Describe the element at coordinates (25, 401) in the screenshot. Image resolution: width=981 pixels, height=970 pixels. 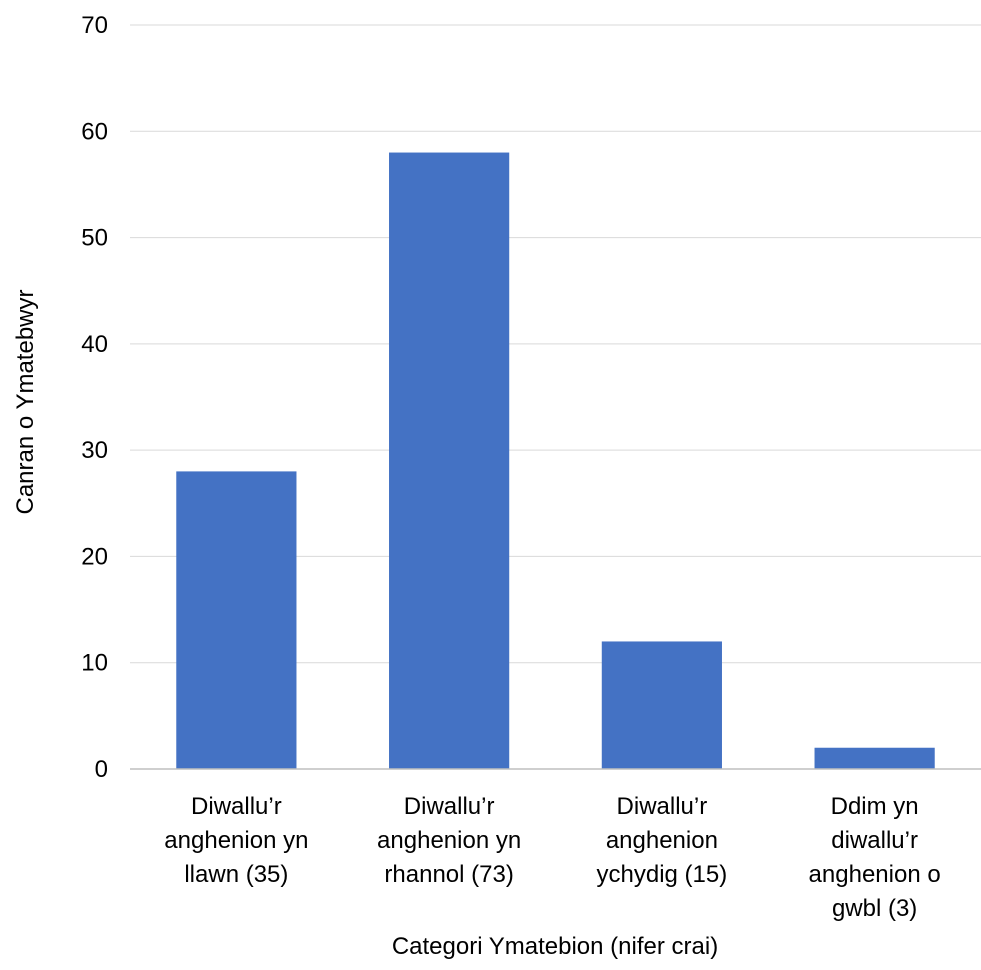
I see `y-axis-title: Canran o Ymatebwyr` at that location.